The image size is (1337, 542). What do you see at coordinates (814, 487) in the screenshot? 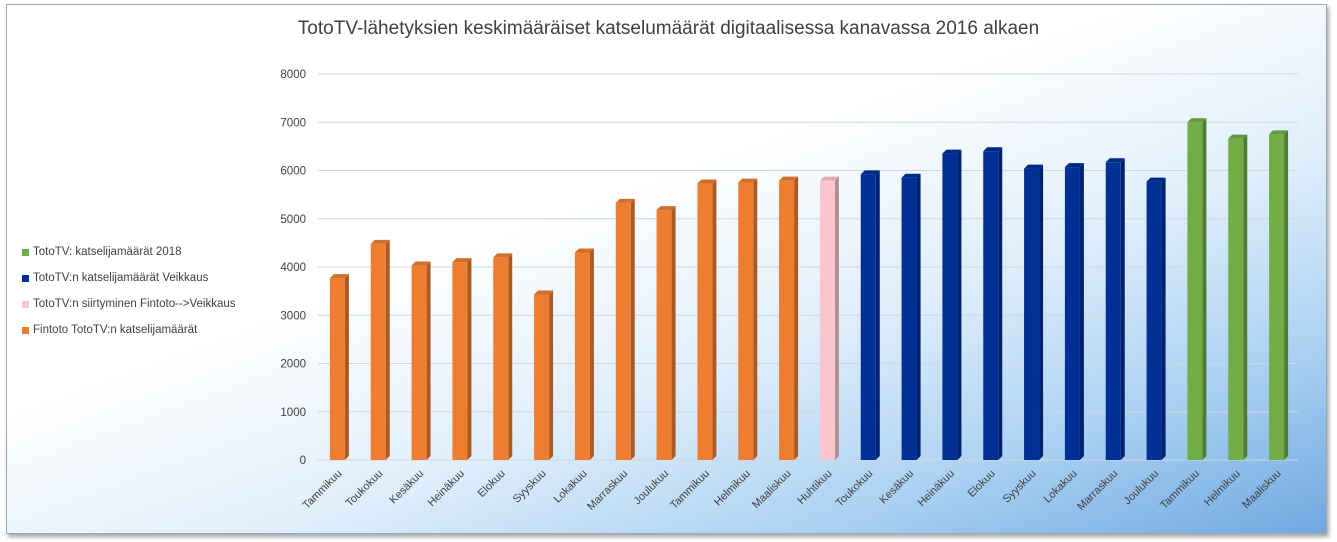
I see `x-tick-label: Huhtikuu` at bounding box center [814, 487].